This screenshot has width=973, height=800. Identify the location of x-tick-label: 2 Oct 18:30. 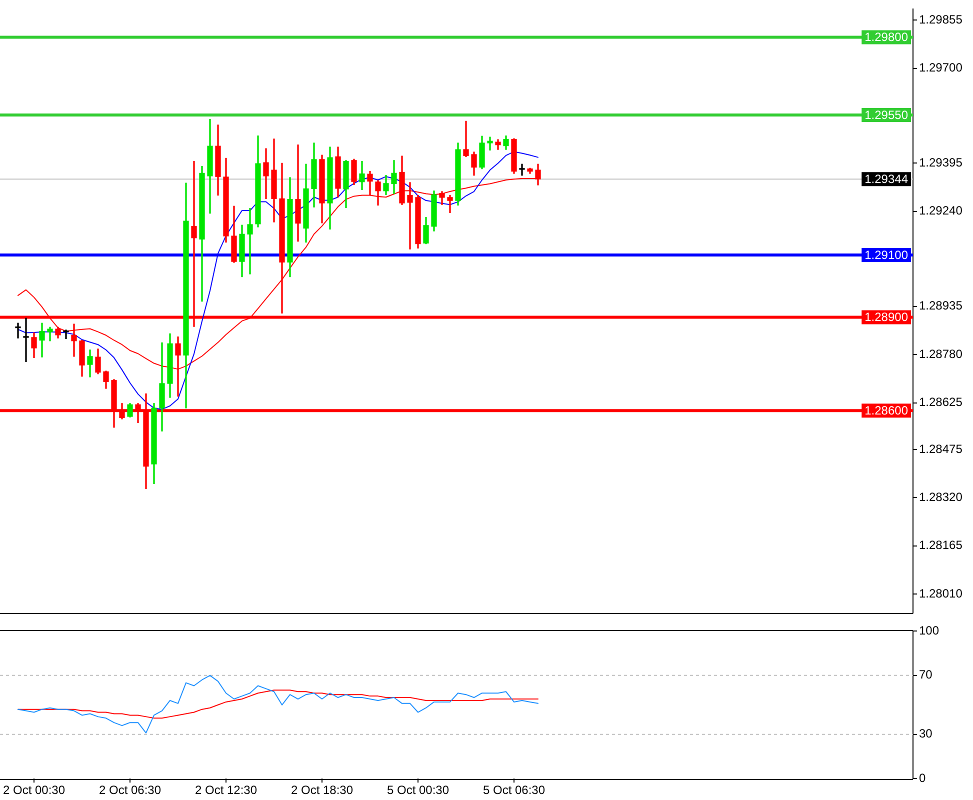
(322, 790).